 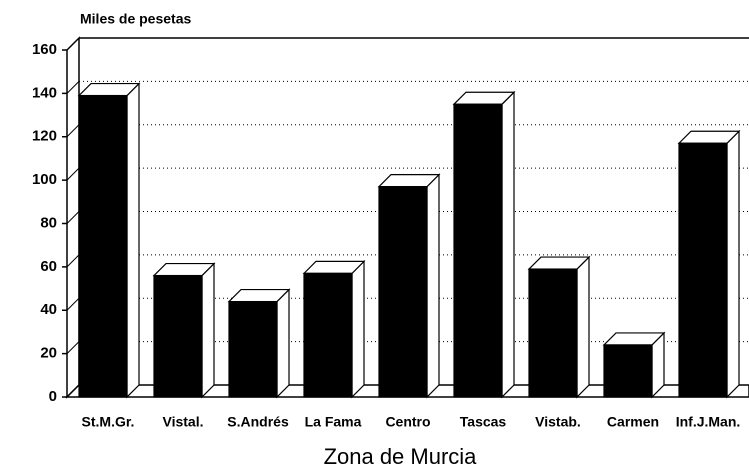 I want to click on x-tick-label: Vistab., so click(x=558, y=422).